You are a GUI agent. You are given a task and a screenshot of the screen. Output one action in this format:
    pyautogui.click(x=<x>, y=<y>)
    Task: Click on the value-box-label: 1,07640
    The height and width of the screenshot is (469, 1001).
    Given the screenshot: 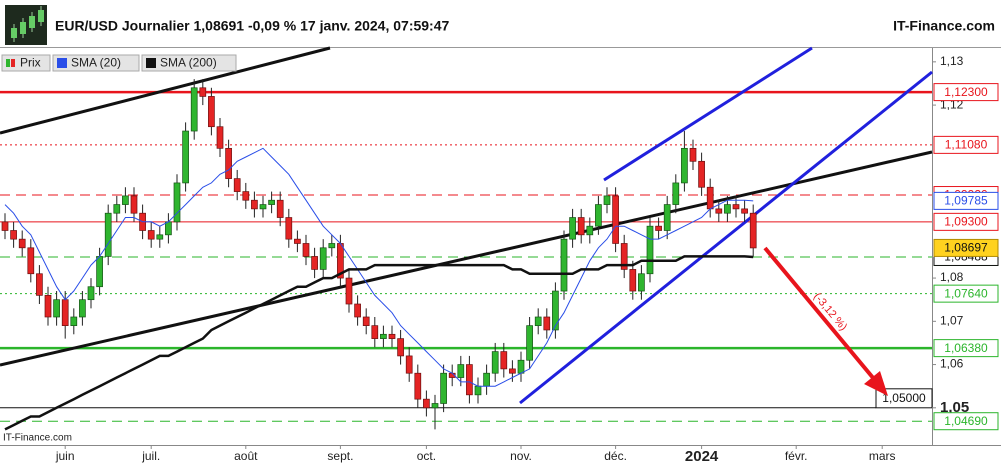 What is the action you would take?
    pyautogui.click(x=966, y=293)
    